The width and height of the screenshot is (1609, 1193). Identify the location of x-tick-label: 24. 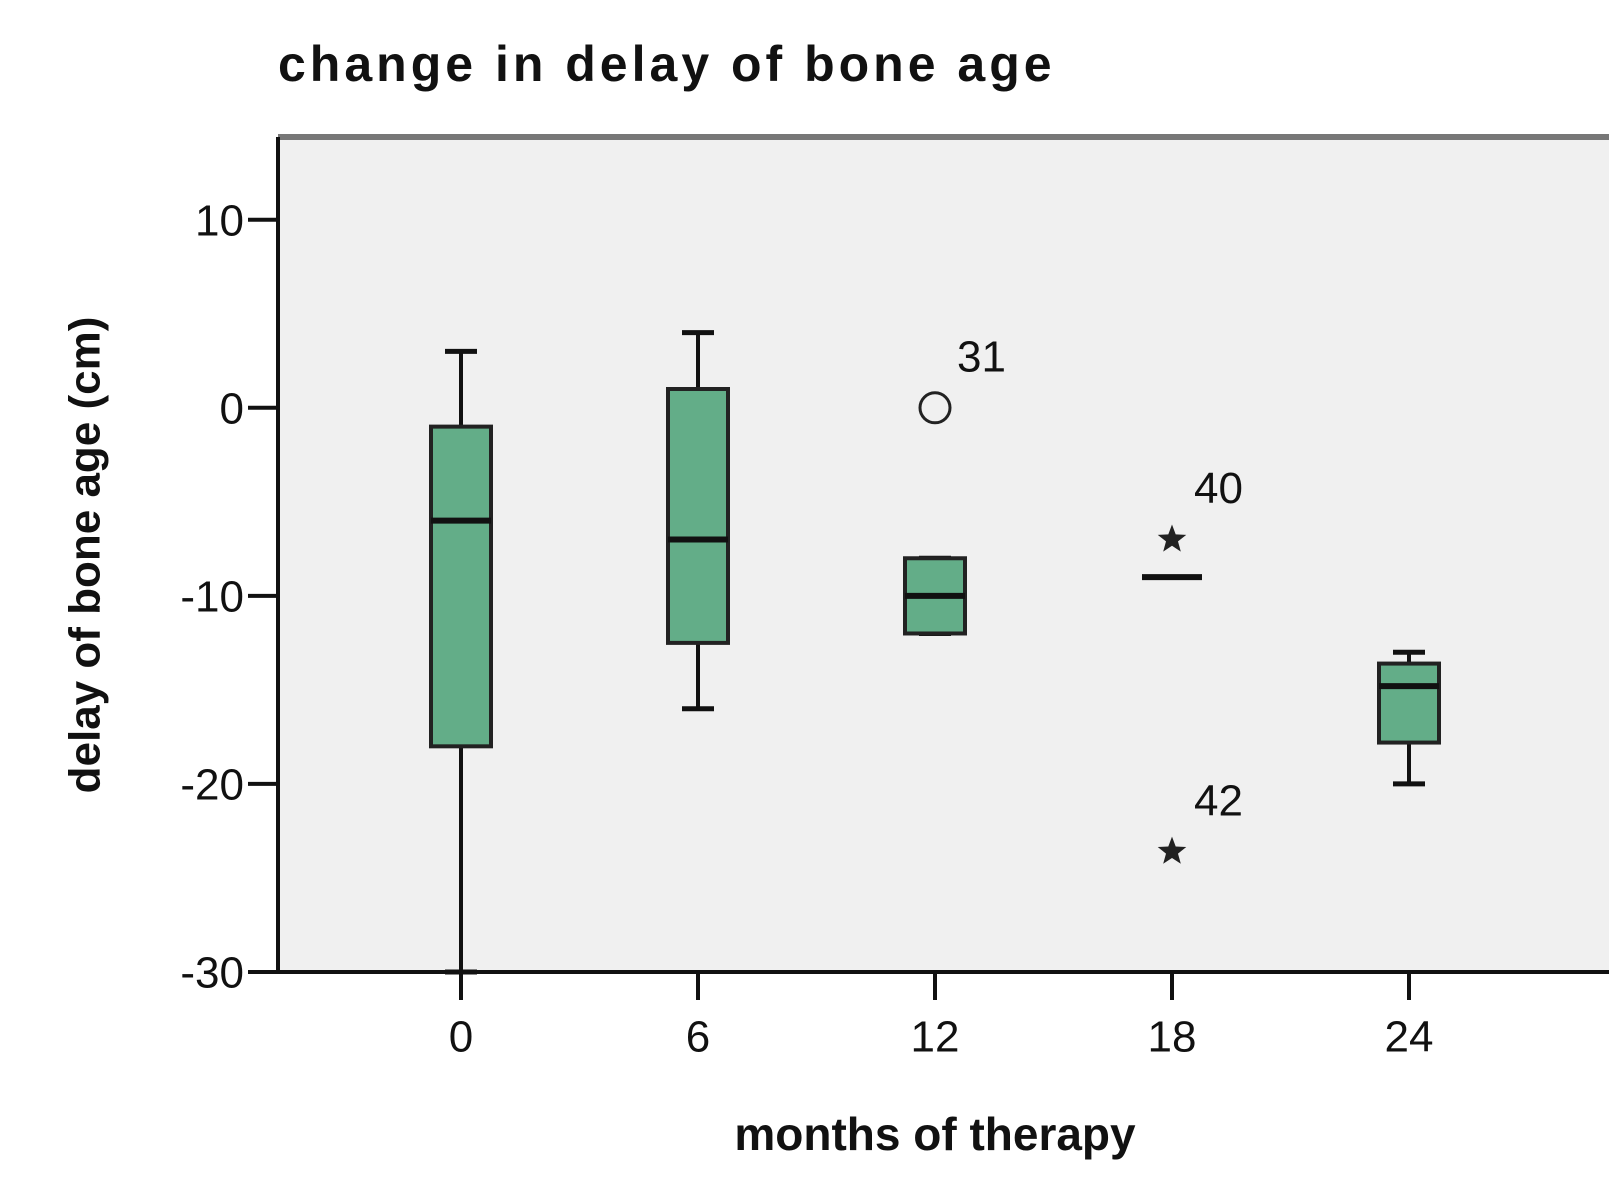
(1409, 1037).